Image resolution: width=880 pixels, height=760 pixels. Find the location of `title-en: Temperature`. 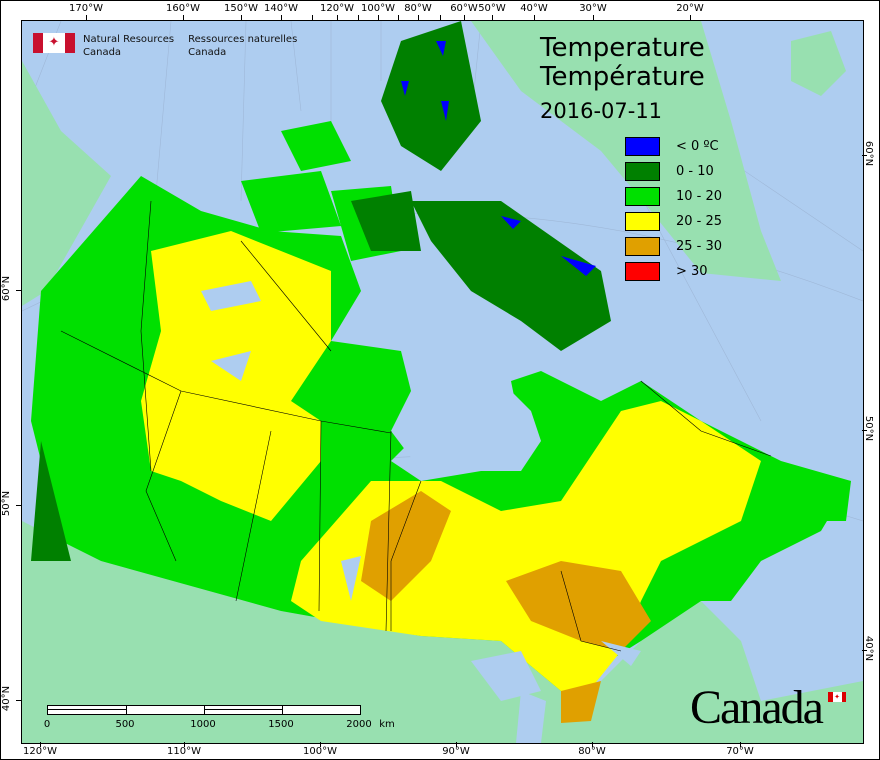

title-en: Temperature is located at coordinates (622, 48).